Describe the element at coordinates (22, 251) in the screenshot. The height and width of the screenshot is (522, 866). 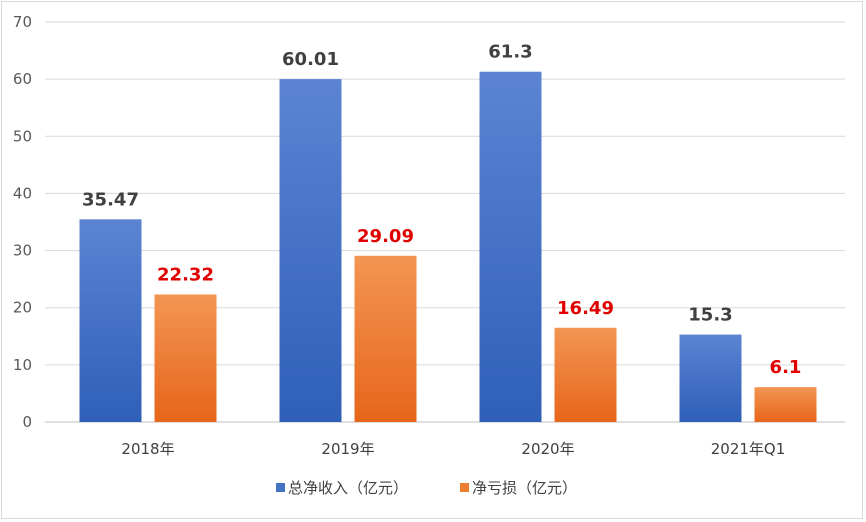
I see `y-tick-label: 30` at that location.